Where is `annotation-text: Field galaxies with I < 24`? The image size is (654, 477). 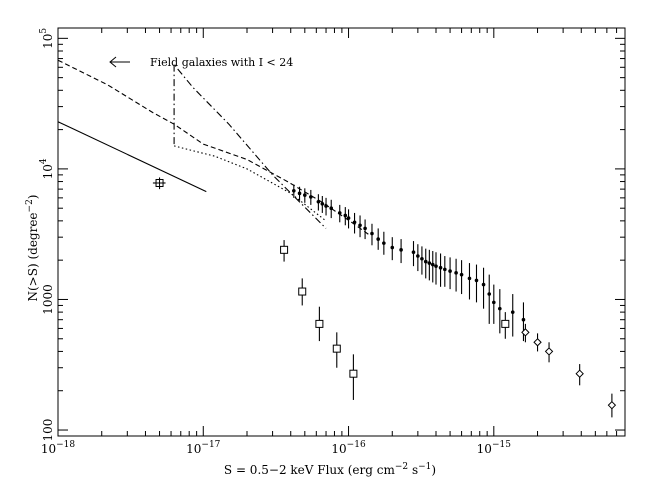
annotation-text: Field galaxies with I < 24 is located at coordinates (221, 62).